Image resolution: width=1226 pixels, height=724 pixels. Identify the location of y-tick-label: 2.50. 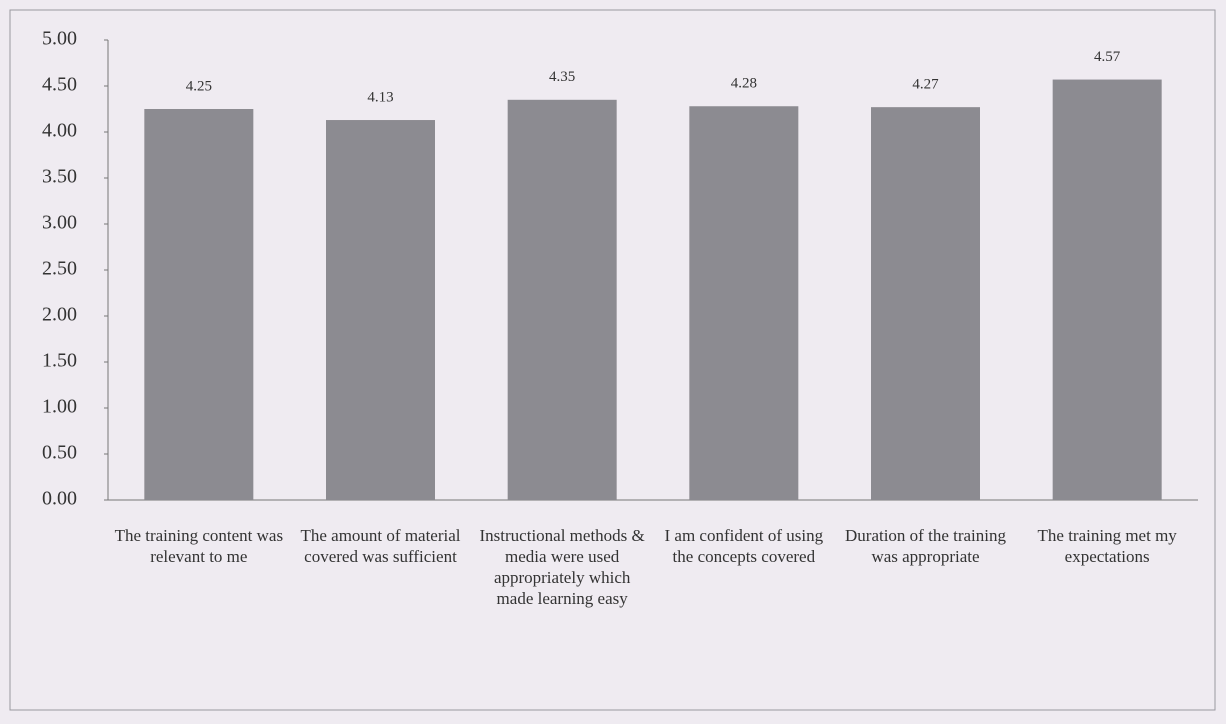
(59, 269).